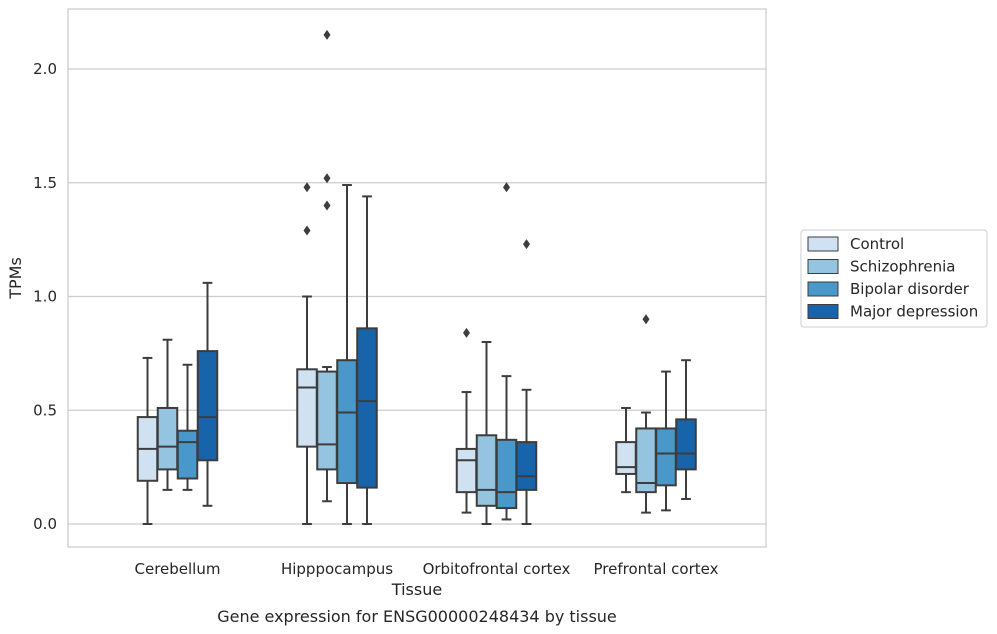 The width and height of the screenshot is (997, 634). What do you see at coordinates (656, 569) in the screenshot?
I see `x-tick-label: Prefrontal cortex` at bounding box center [656, 569].